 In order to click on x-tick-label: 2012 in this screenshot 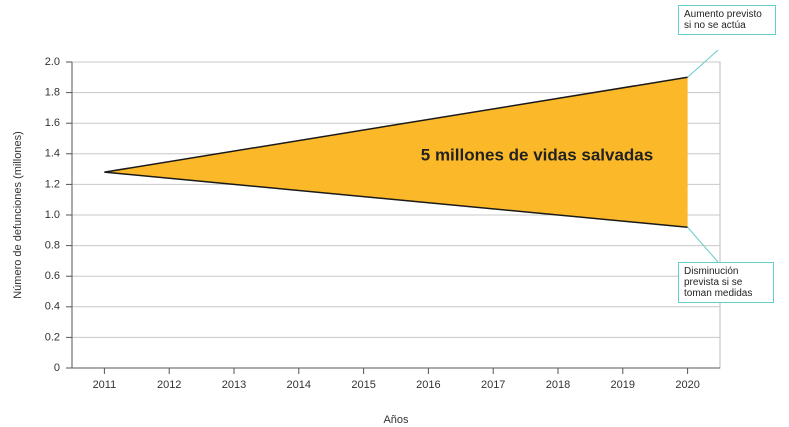, I will do `click(169, 385)`.